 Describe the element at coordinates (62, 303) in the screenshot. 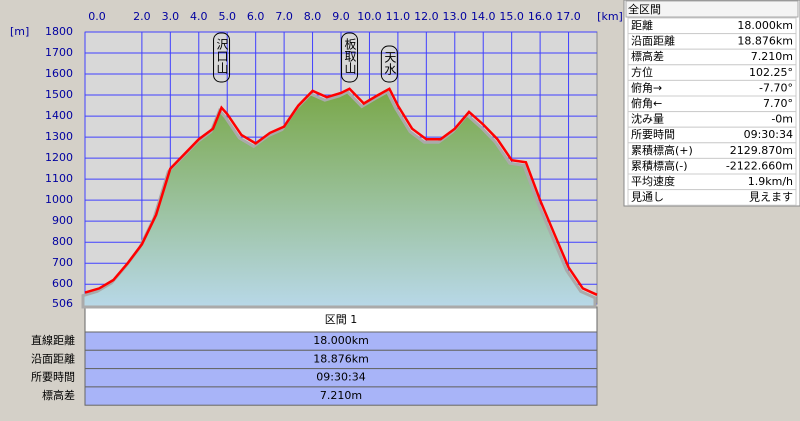

I see `y-tick-label: 506` at that location.